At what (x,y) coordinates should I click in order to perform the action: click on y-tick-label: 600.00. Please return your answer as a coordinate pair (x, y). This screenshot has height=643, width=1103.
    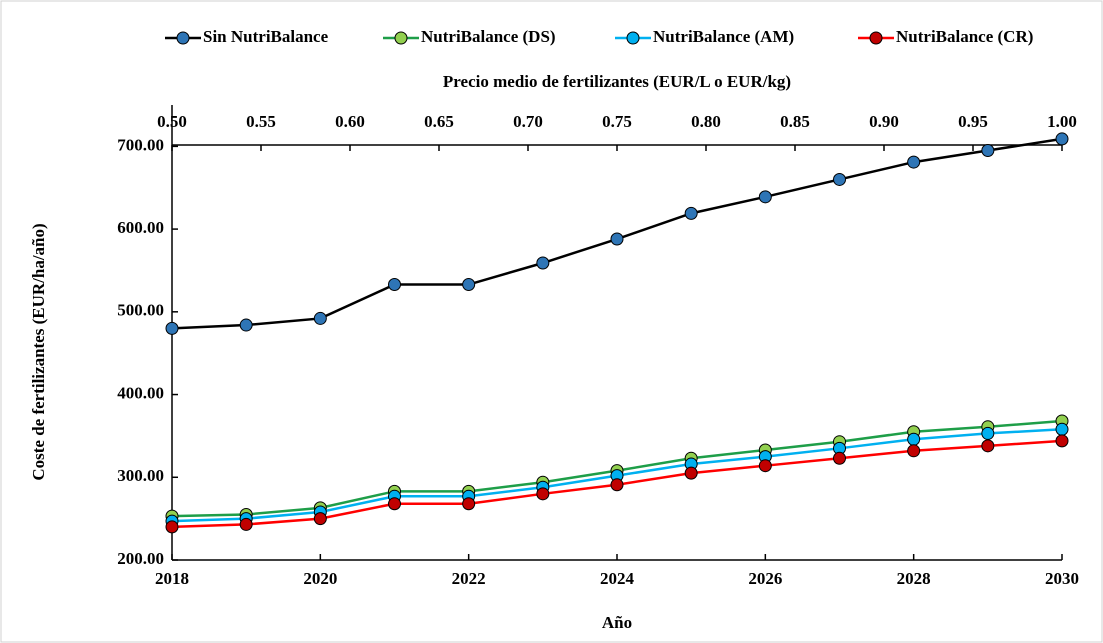
    Looking at the image, I should click on (140, 227).